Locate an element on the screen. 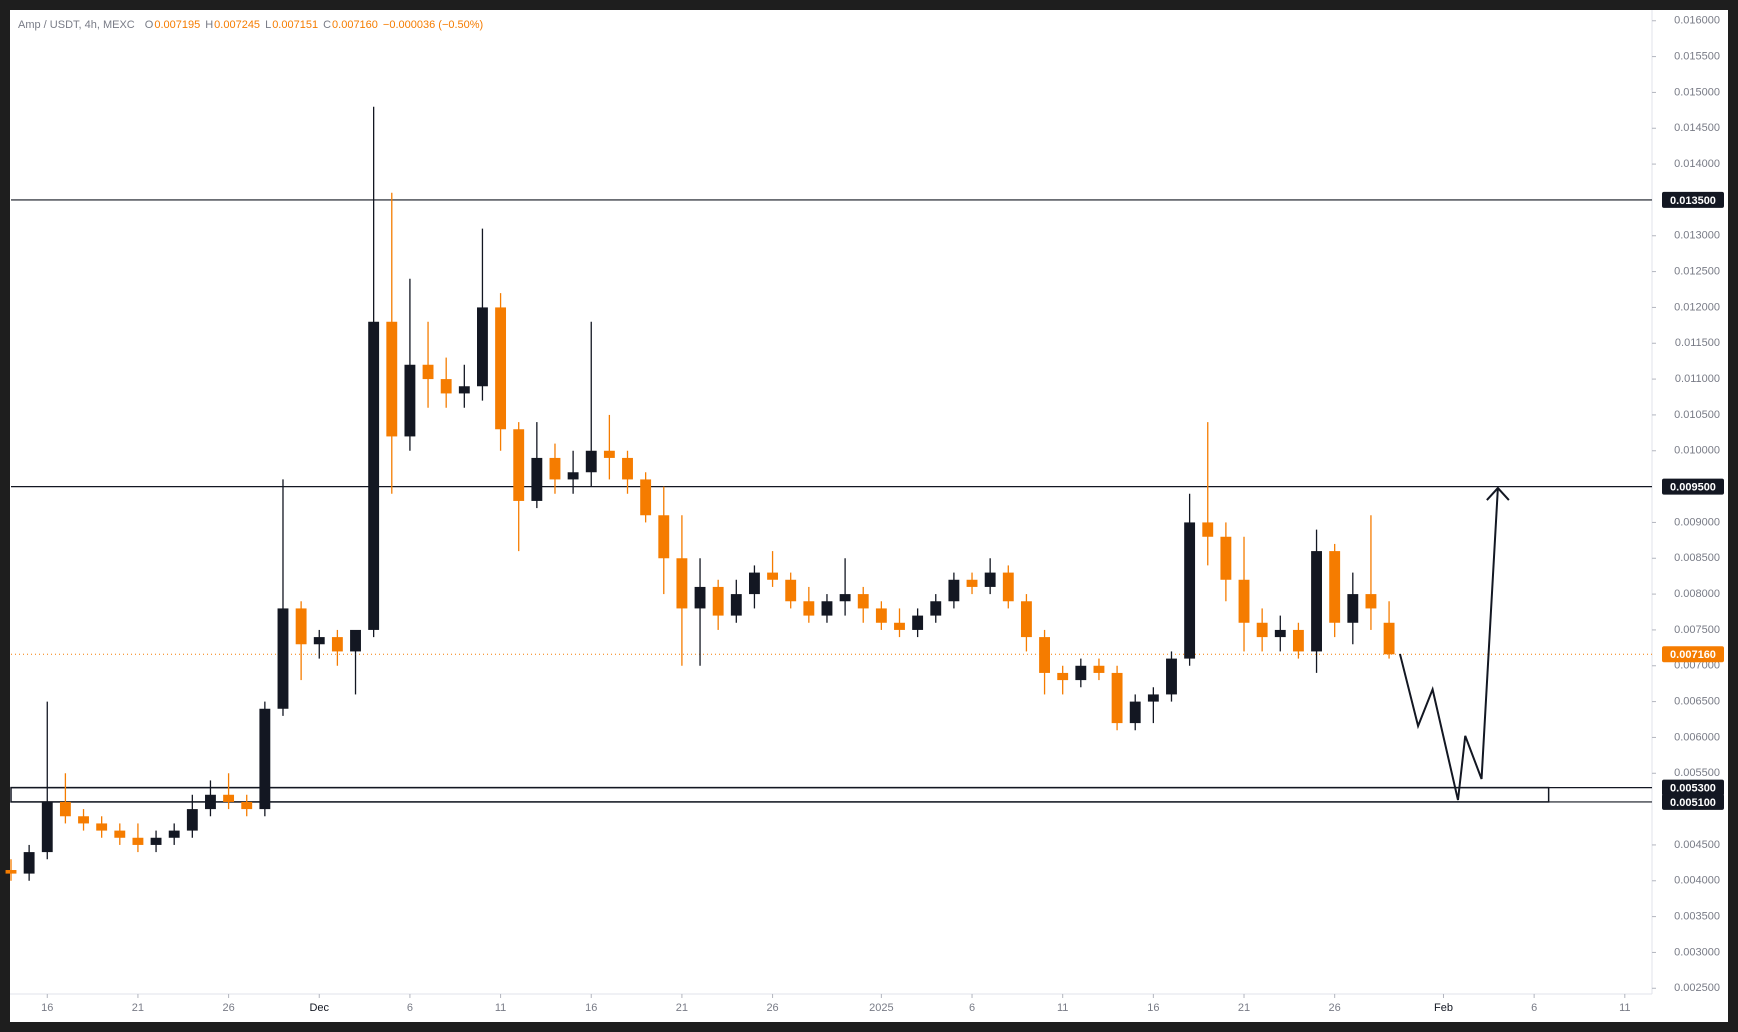  y-tick-label: 0.010500 is located at coordinates (1697, 415).